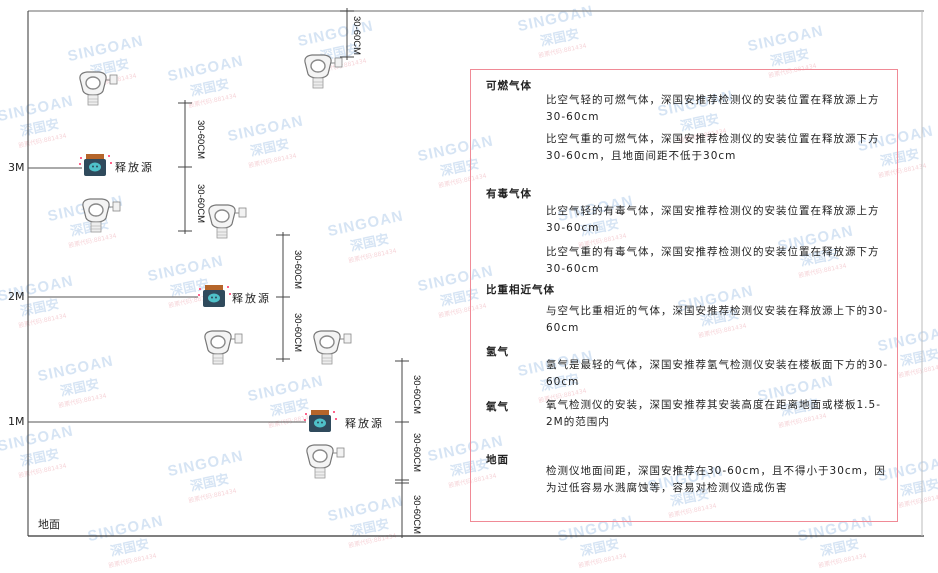 The height and width of the screenshot is (573, 938). What do you see at coordinates (16, 421) in the screenshot?
I see `height-label-1m: 1M` at bounding box center [16, 421].